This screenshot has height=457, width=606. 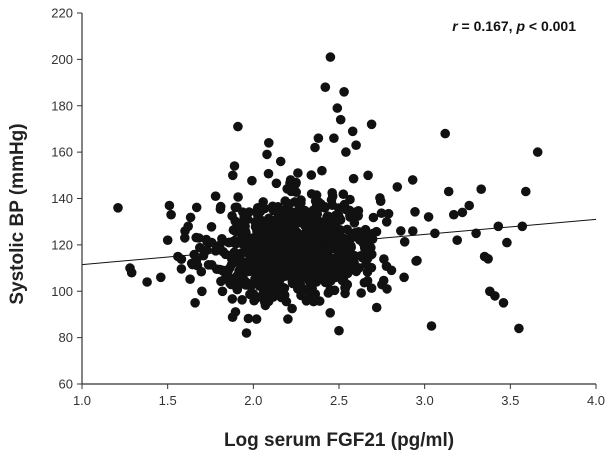 What do you see at coordinates (62, 198) in the screenshot?
I see `y-tick-label: 140` at bounding box center [62, 198].